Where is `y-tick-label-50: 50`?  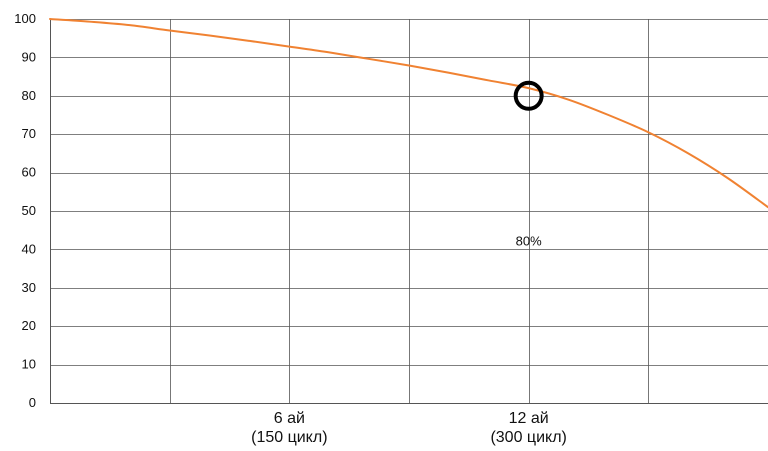
y-tick-label-50: 50 is located at coordinates (29, 210).